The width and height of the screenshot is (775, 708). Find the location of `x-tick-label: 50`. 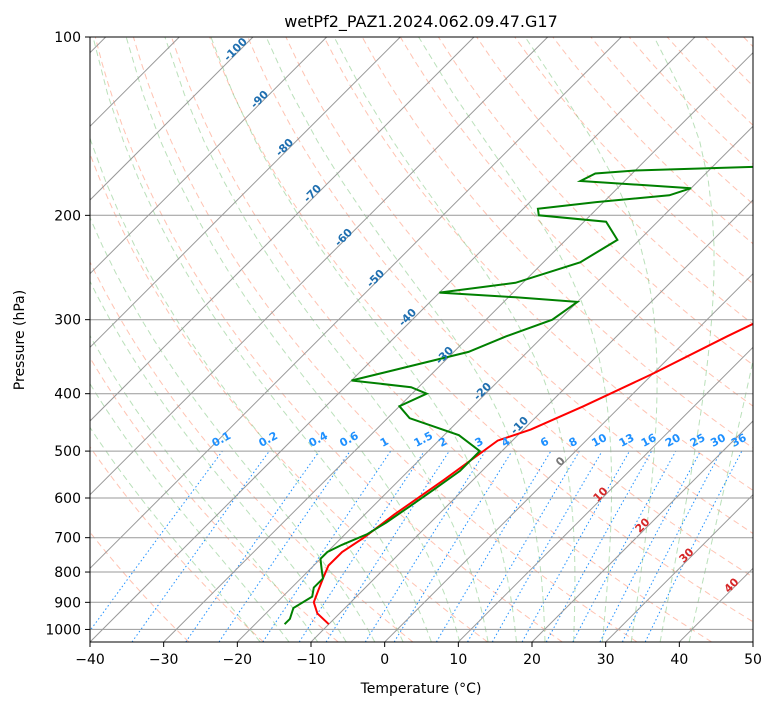

x-tick-label: 50 is located at coordinates (753, 660).